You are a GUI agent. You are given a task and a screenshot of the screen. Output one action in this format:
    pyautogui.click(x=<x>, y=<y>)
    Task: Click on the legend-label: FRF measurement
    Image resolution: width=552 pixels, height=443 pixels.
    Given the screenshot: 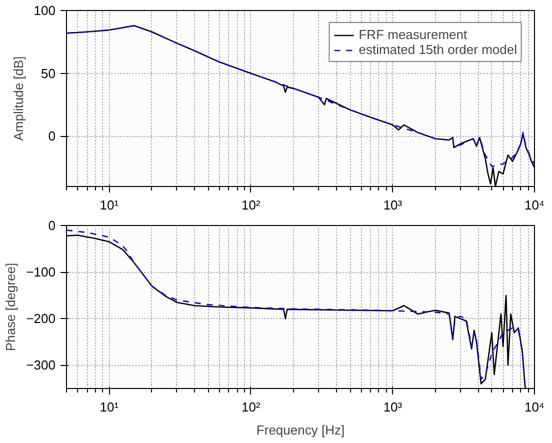 What is the action you would take?
    pyautogui.click(x=413, y=34)
    